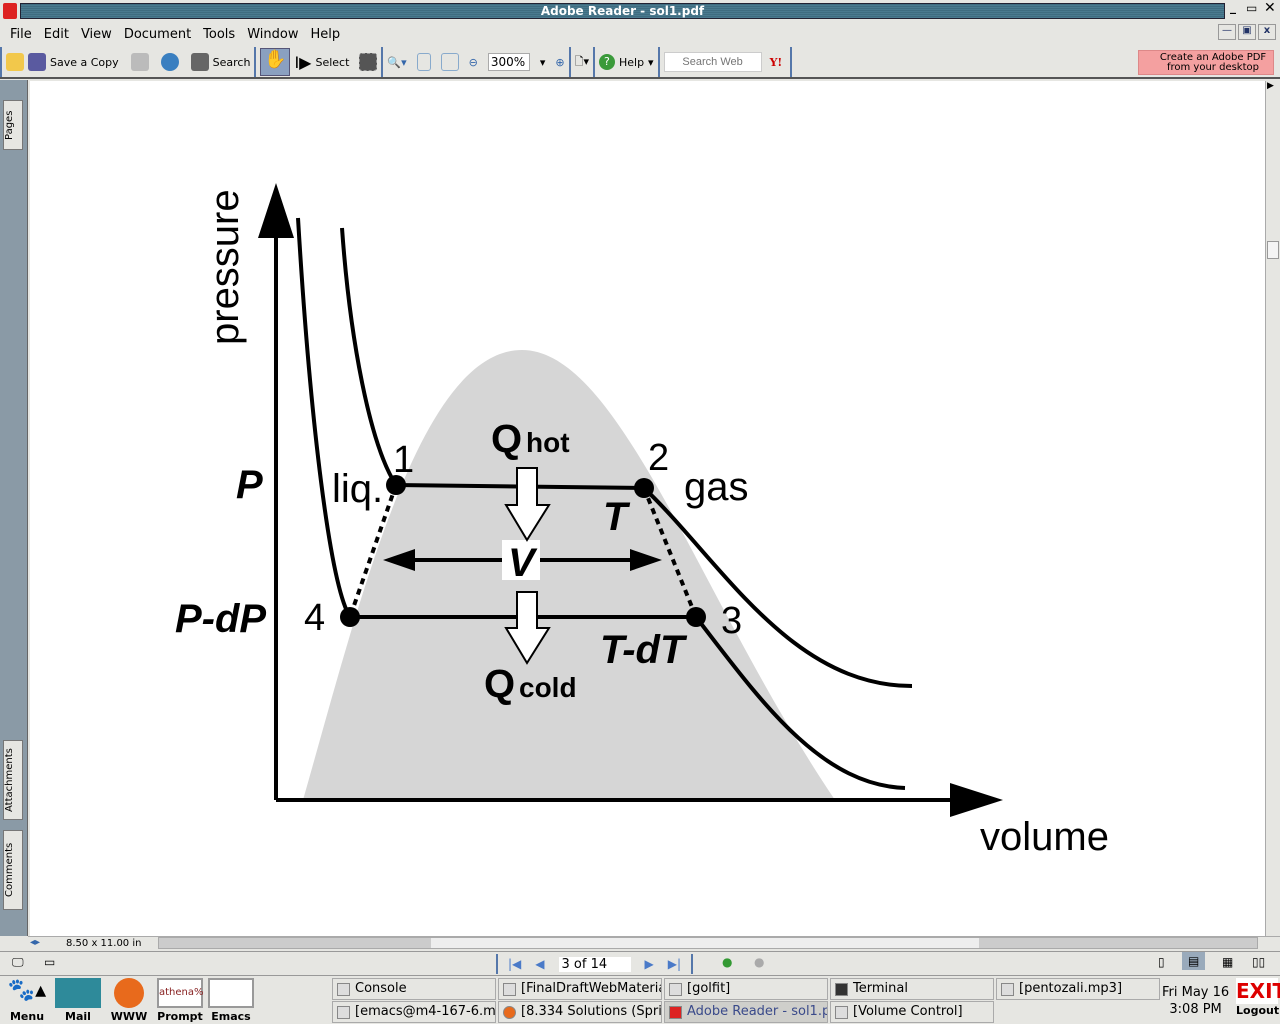 Image resolution: width=1280 pixels, height=1024 pixels. Describe the element at coordinates (96, 34) in the screenshot. I see `menu-view: View` at that location.